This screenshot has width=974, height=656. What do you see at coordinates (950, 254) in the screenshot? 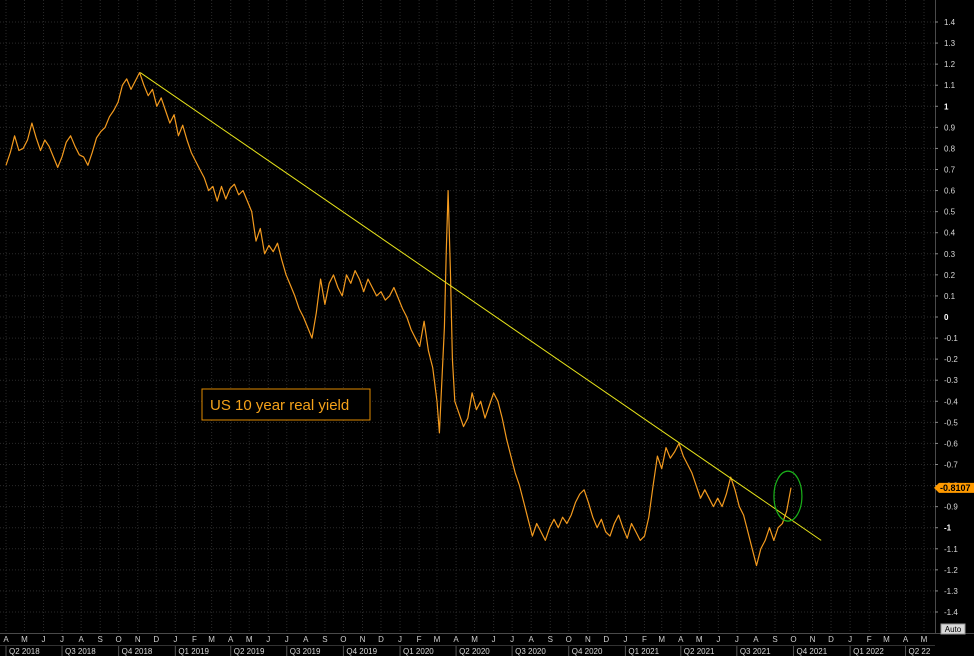
I see `y-tick-label: 0.3` at bounding box center [950, 254].